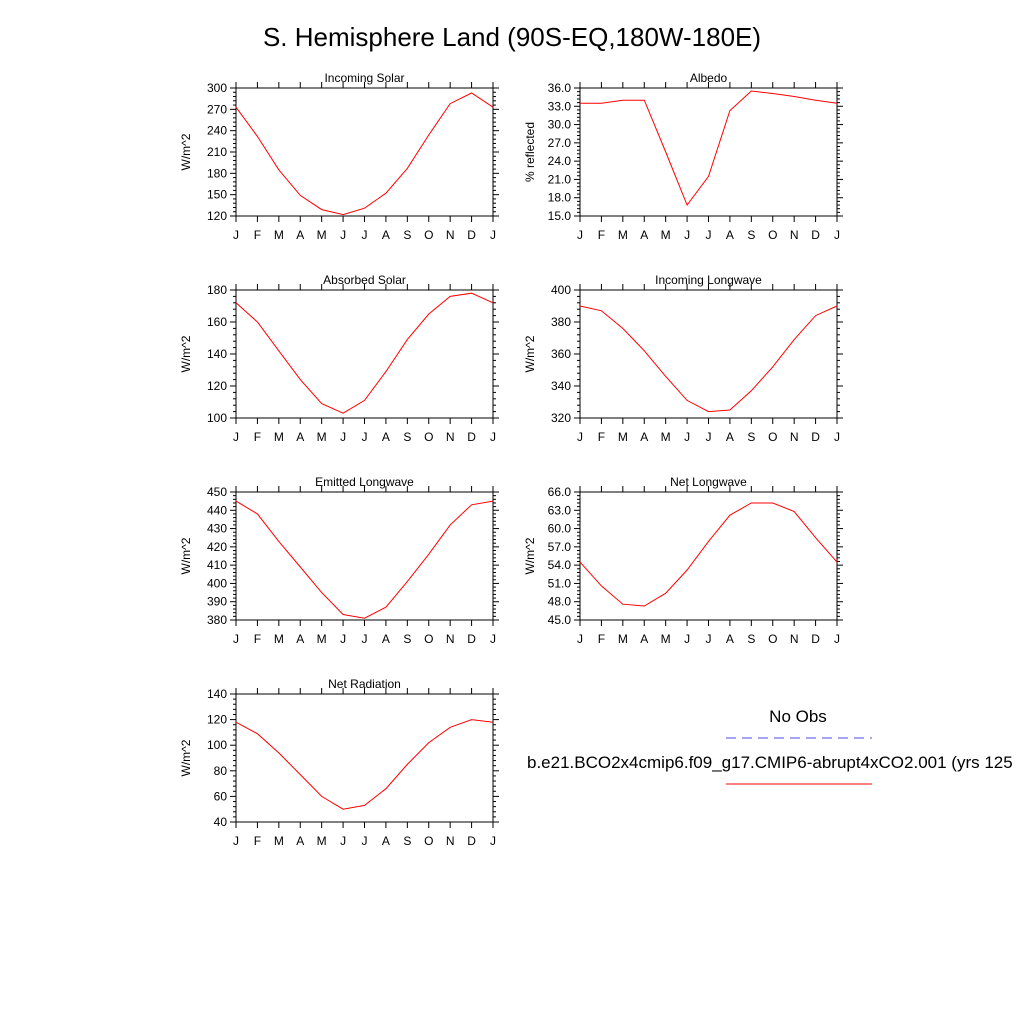  I want to click on y-tick-label: 140, so click(217, 694).